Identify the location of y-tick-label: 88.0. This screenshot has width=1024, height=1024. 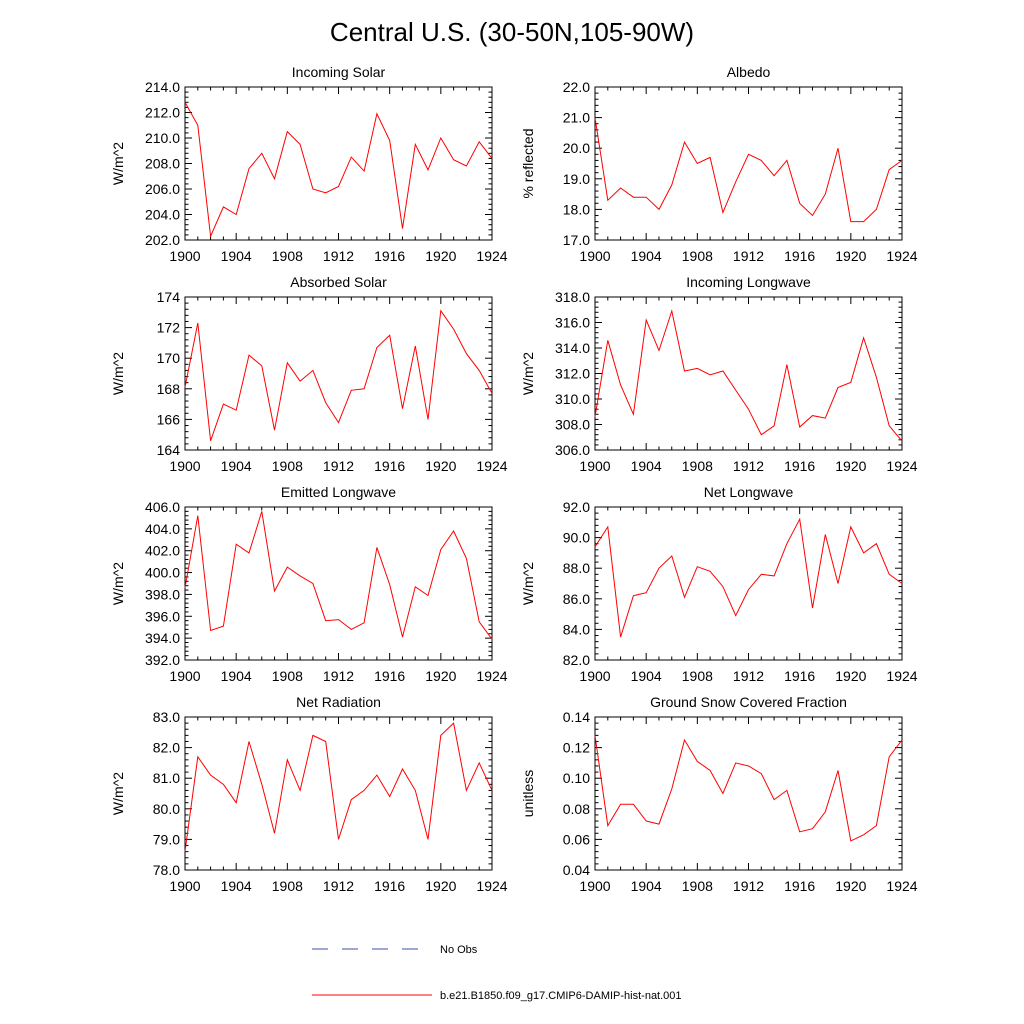
(576, 568).